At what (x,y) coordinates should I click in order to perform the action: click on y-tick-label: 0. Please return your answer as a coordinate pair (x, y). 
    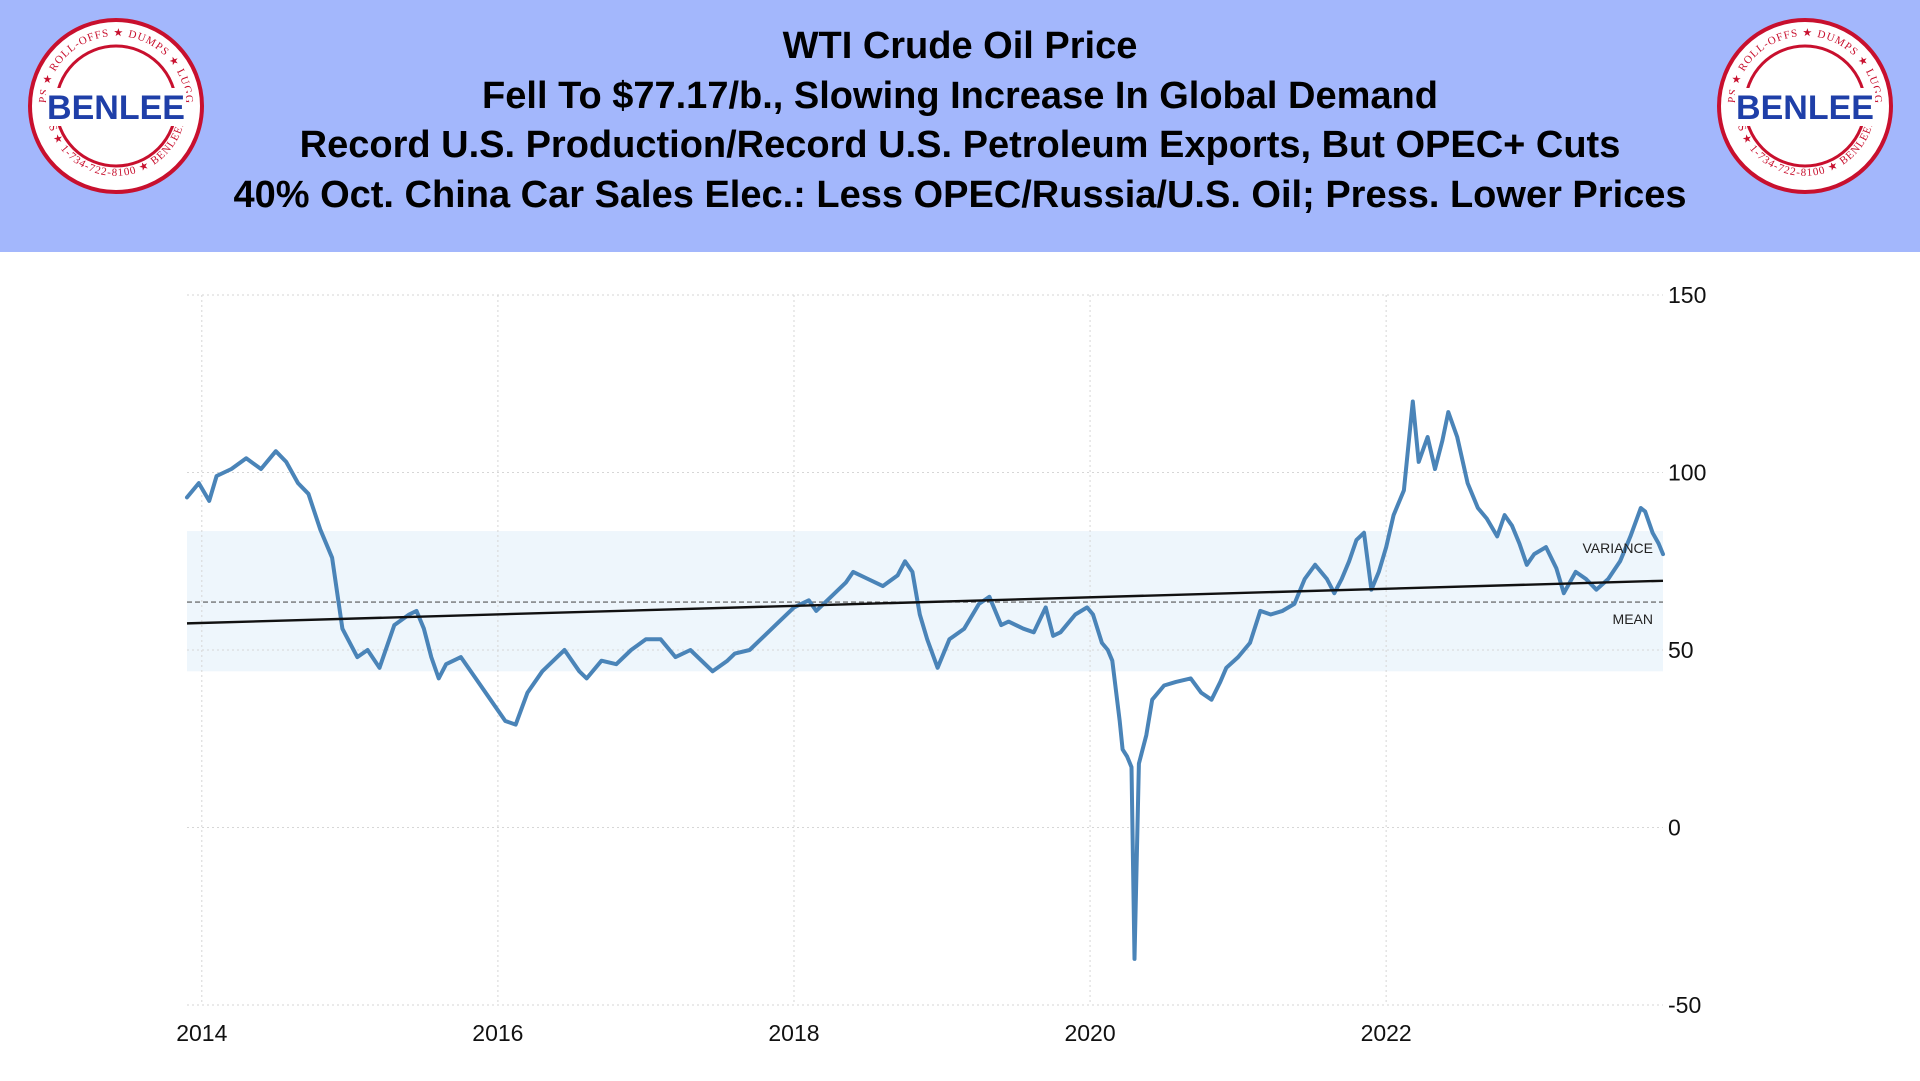
    Looking at the image, I should click on (1674, 828).